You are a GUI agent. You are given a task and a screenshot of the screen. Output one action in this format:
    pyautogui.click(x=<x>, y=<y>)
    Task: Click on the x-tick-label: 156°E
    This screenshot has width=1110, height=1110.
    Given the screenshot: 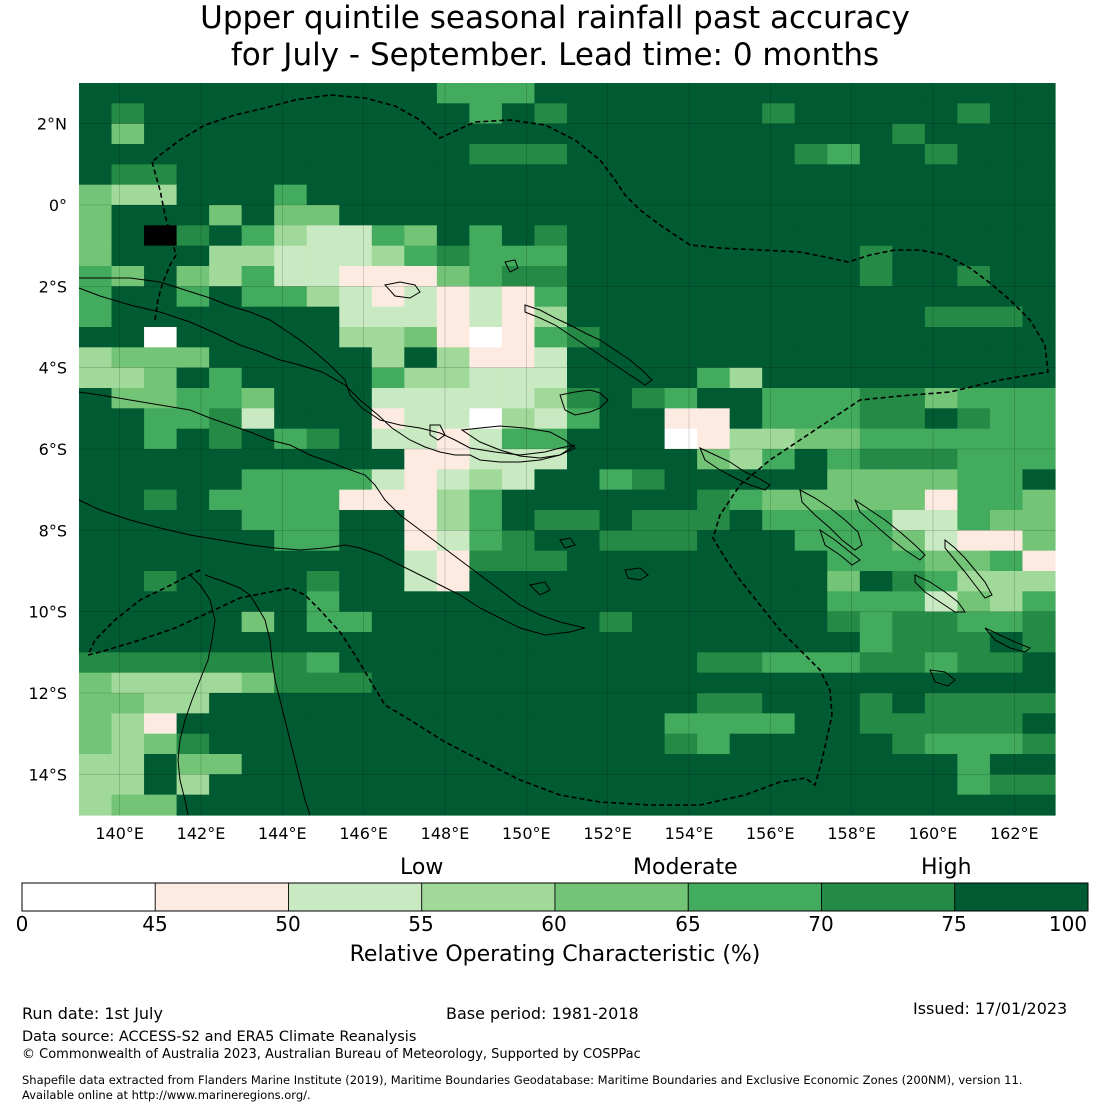 What is the action you would take?
    pyautogui.click(x=770, y=833)
    